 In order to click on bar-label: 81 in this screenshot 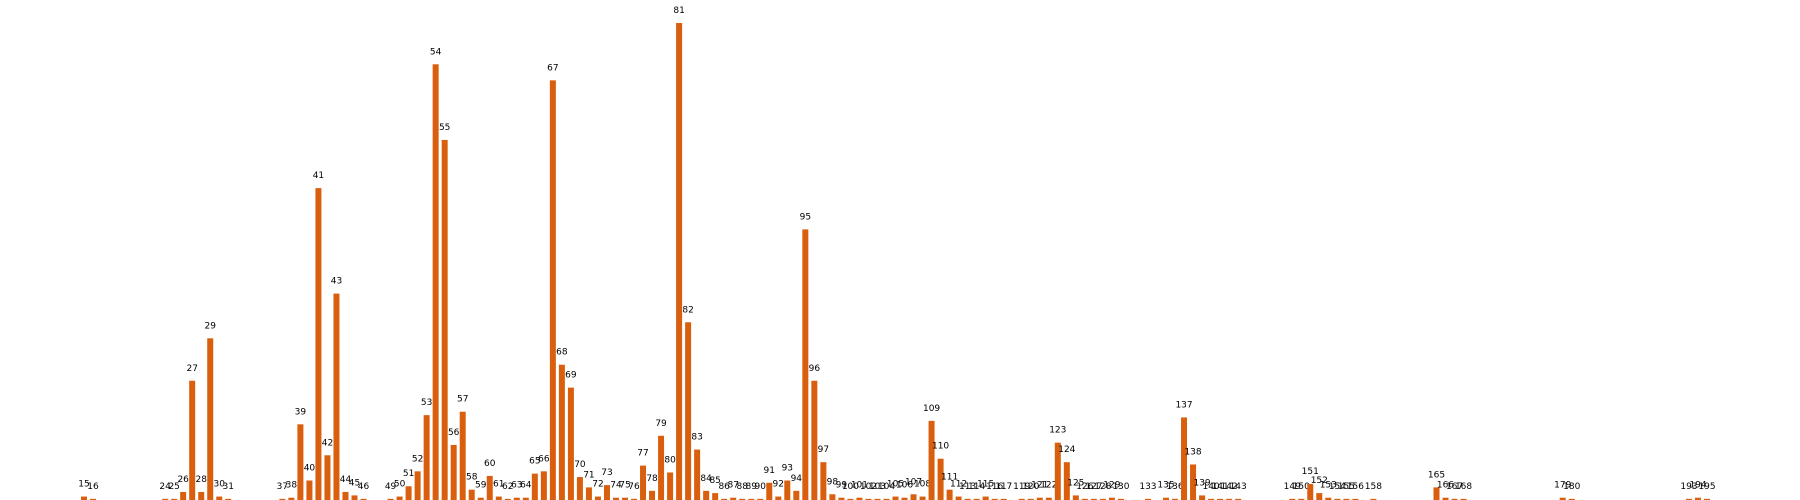, I will do `click(678, 11)`.